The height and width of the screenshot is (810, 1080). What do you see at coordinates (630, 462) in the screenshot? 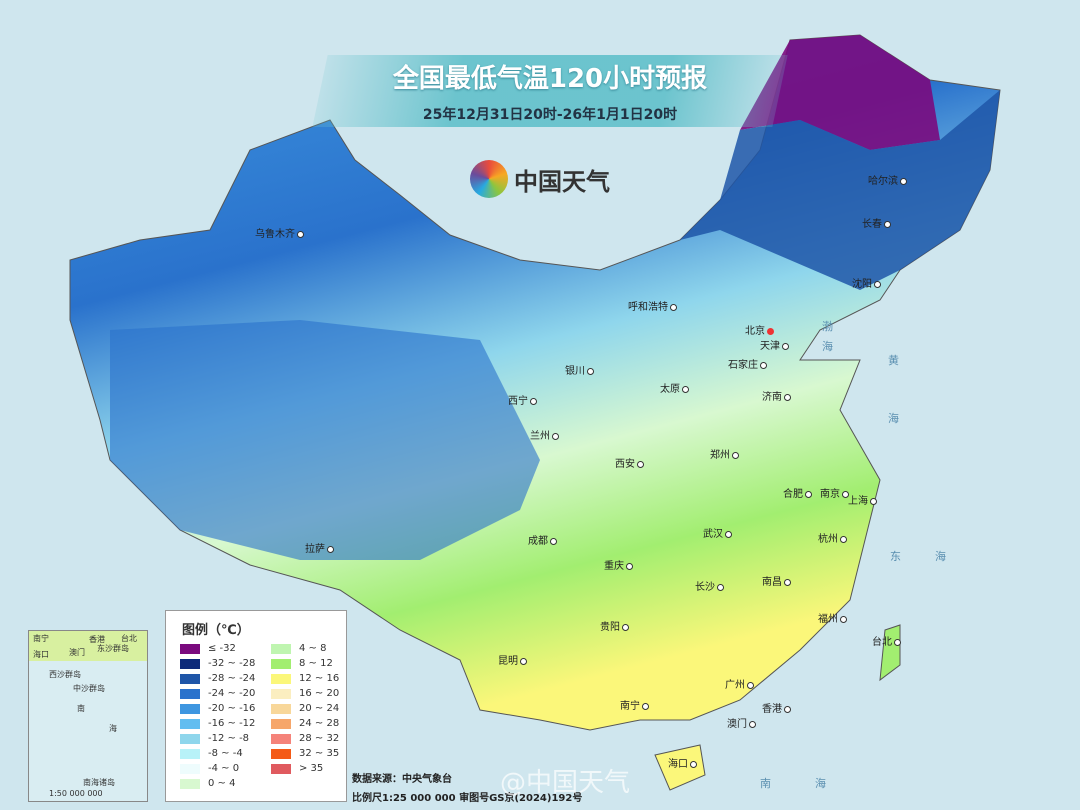
I see `city-label: 西安` at bounding box center [630, 462].